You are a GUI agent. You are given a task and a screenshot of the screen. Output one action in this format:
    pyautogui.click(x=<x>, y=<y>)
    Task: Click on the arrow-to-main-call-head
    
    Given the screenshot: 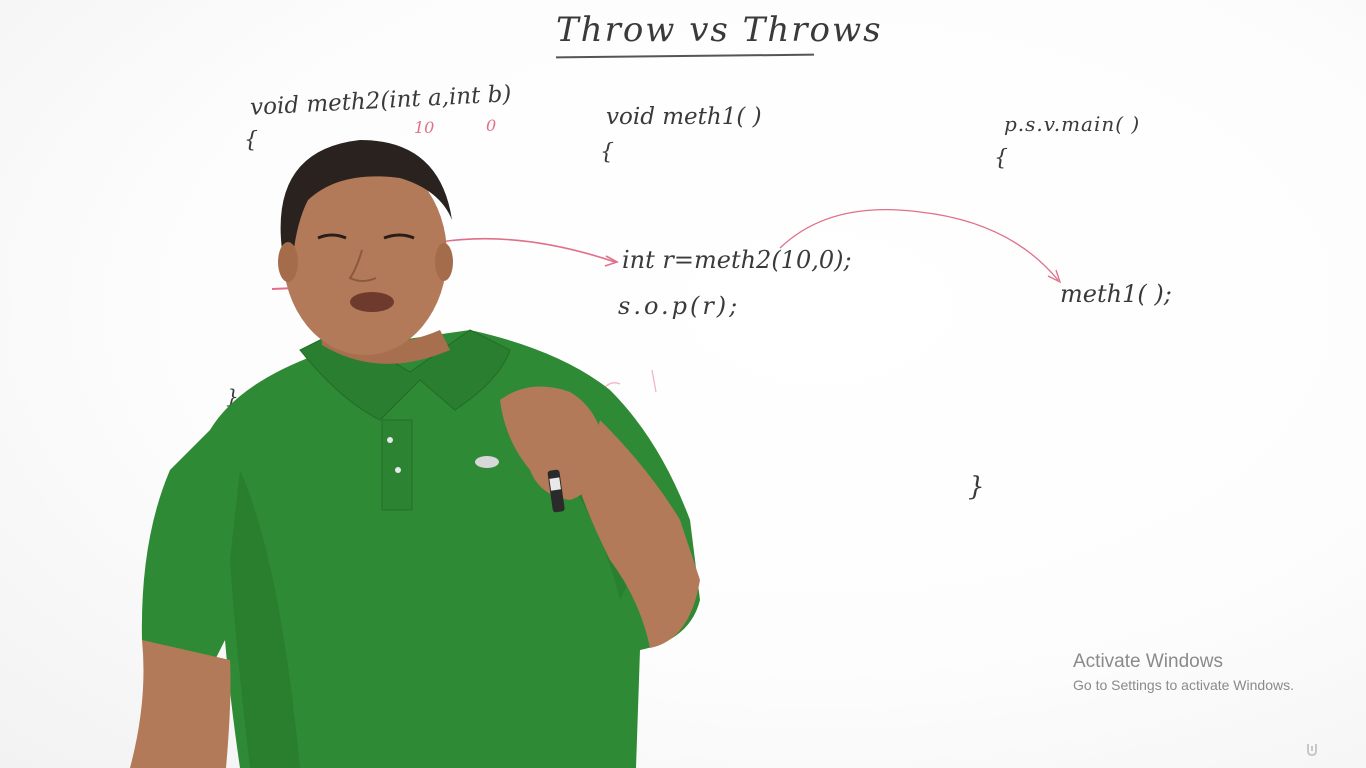 What is the action you would take?
    pyautogui.click(x=1054, y=276)
    